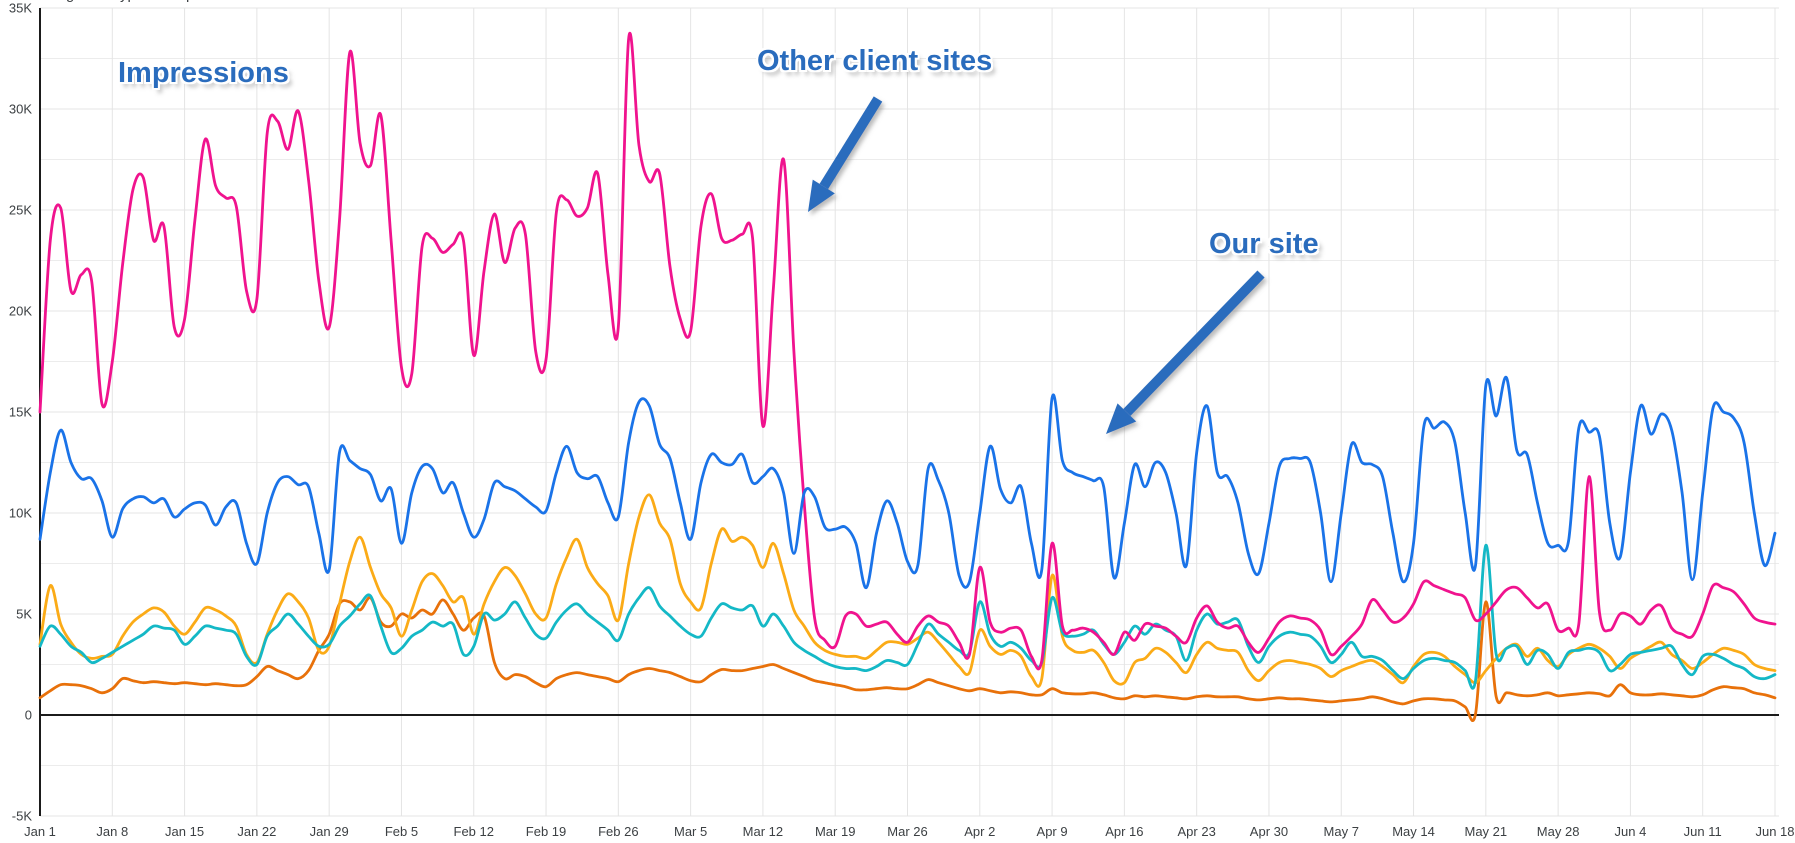  What do you see at coordinates (128, 1) in the screenshot?
I see `title-fragment: yp` at bounding box center [128, 1].